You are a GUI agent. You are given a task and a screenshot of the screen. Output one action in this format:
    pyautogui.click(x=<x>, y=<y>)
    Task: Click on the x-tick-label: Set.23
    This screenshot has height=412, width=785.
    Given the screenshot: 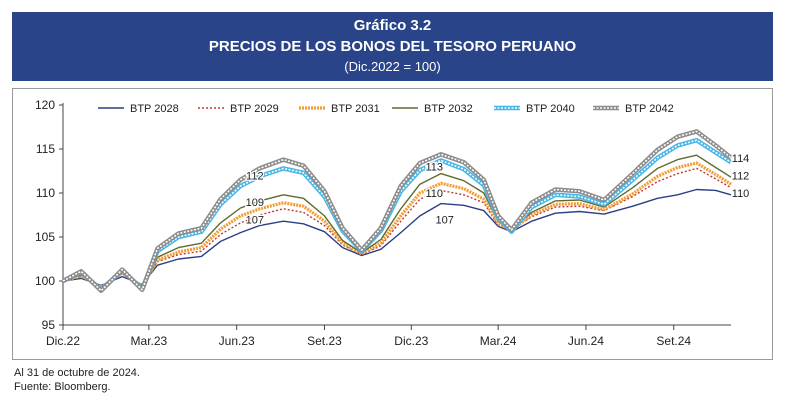 What is the action you would take?
    pyautogui.click(x=324, y=341)
    